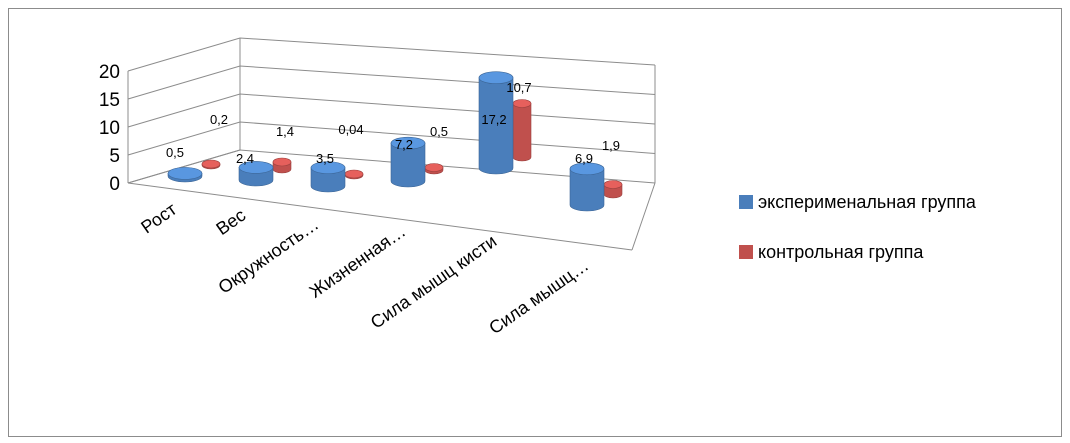  Describe the element at coordinates (114, 184) in the screenshot. I see `y-tick-label: 0` at that location.